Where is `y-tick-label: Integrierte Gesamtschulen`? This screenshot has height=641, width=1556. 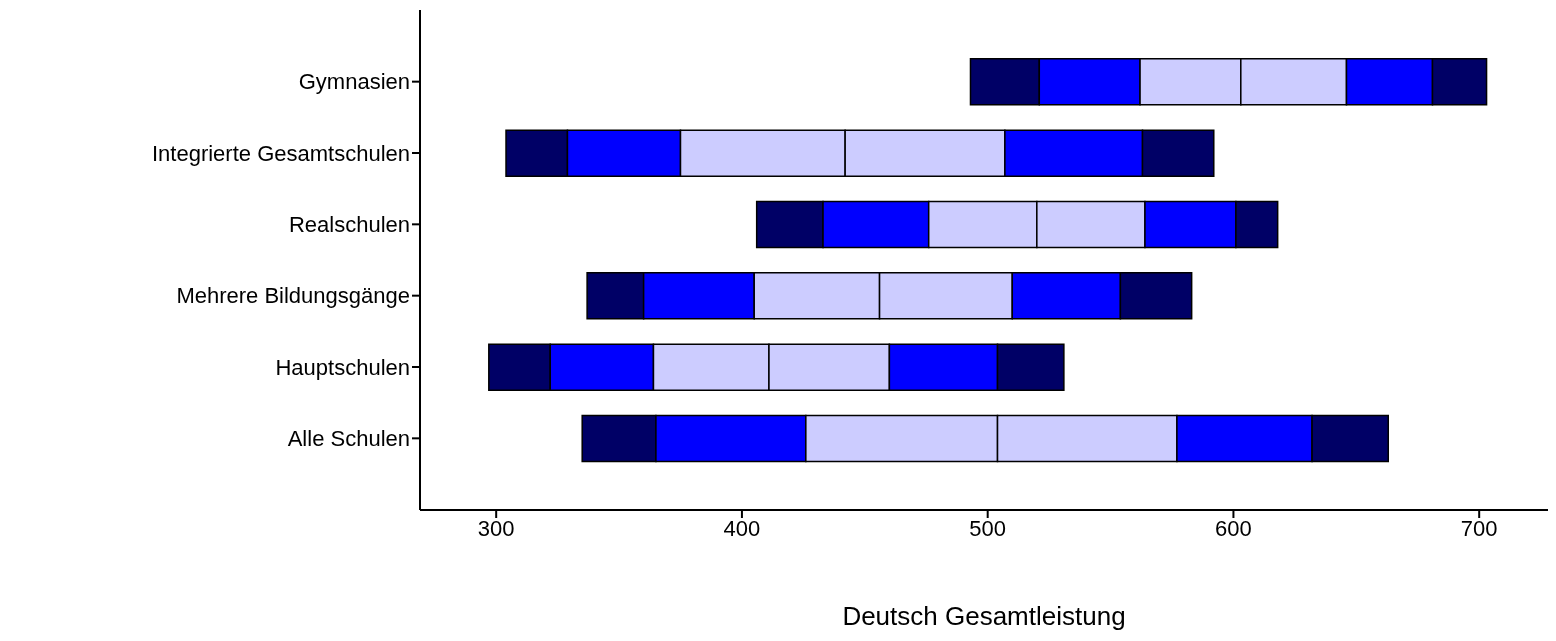 y-tick-label: Integrierte Gesamtschulen is located at coordinates (280, 153).